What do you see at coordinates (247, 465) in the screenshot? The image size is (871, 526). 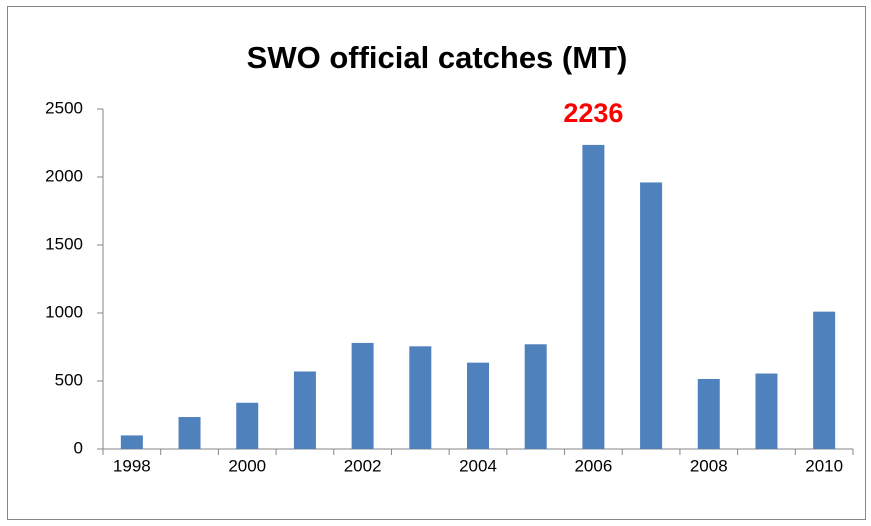 I see `x-tick-label: 2000` at bounding box center [247, 465].